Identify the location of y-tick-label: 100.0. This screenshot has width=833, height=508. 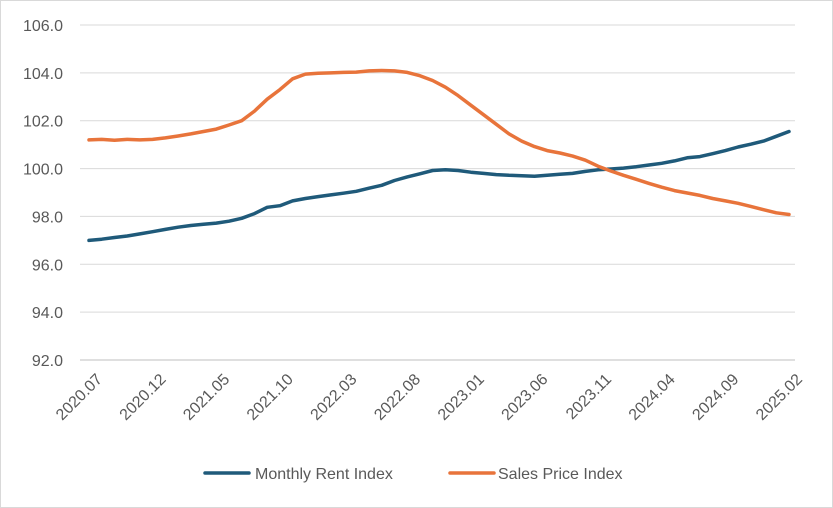
(43, 170).